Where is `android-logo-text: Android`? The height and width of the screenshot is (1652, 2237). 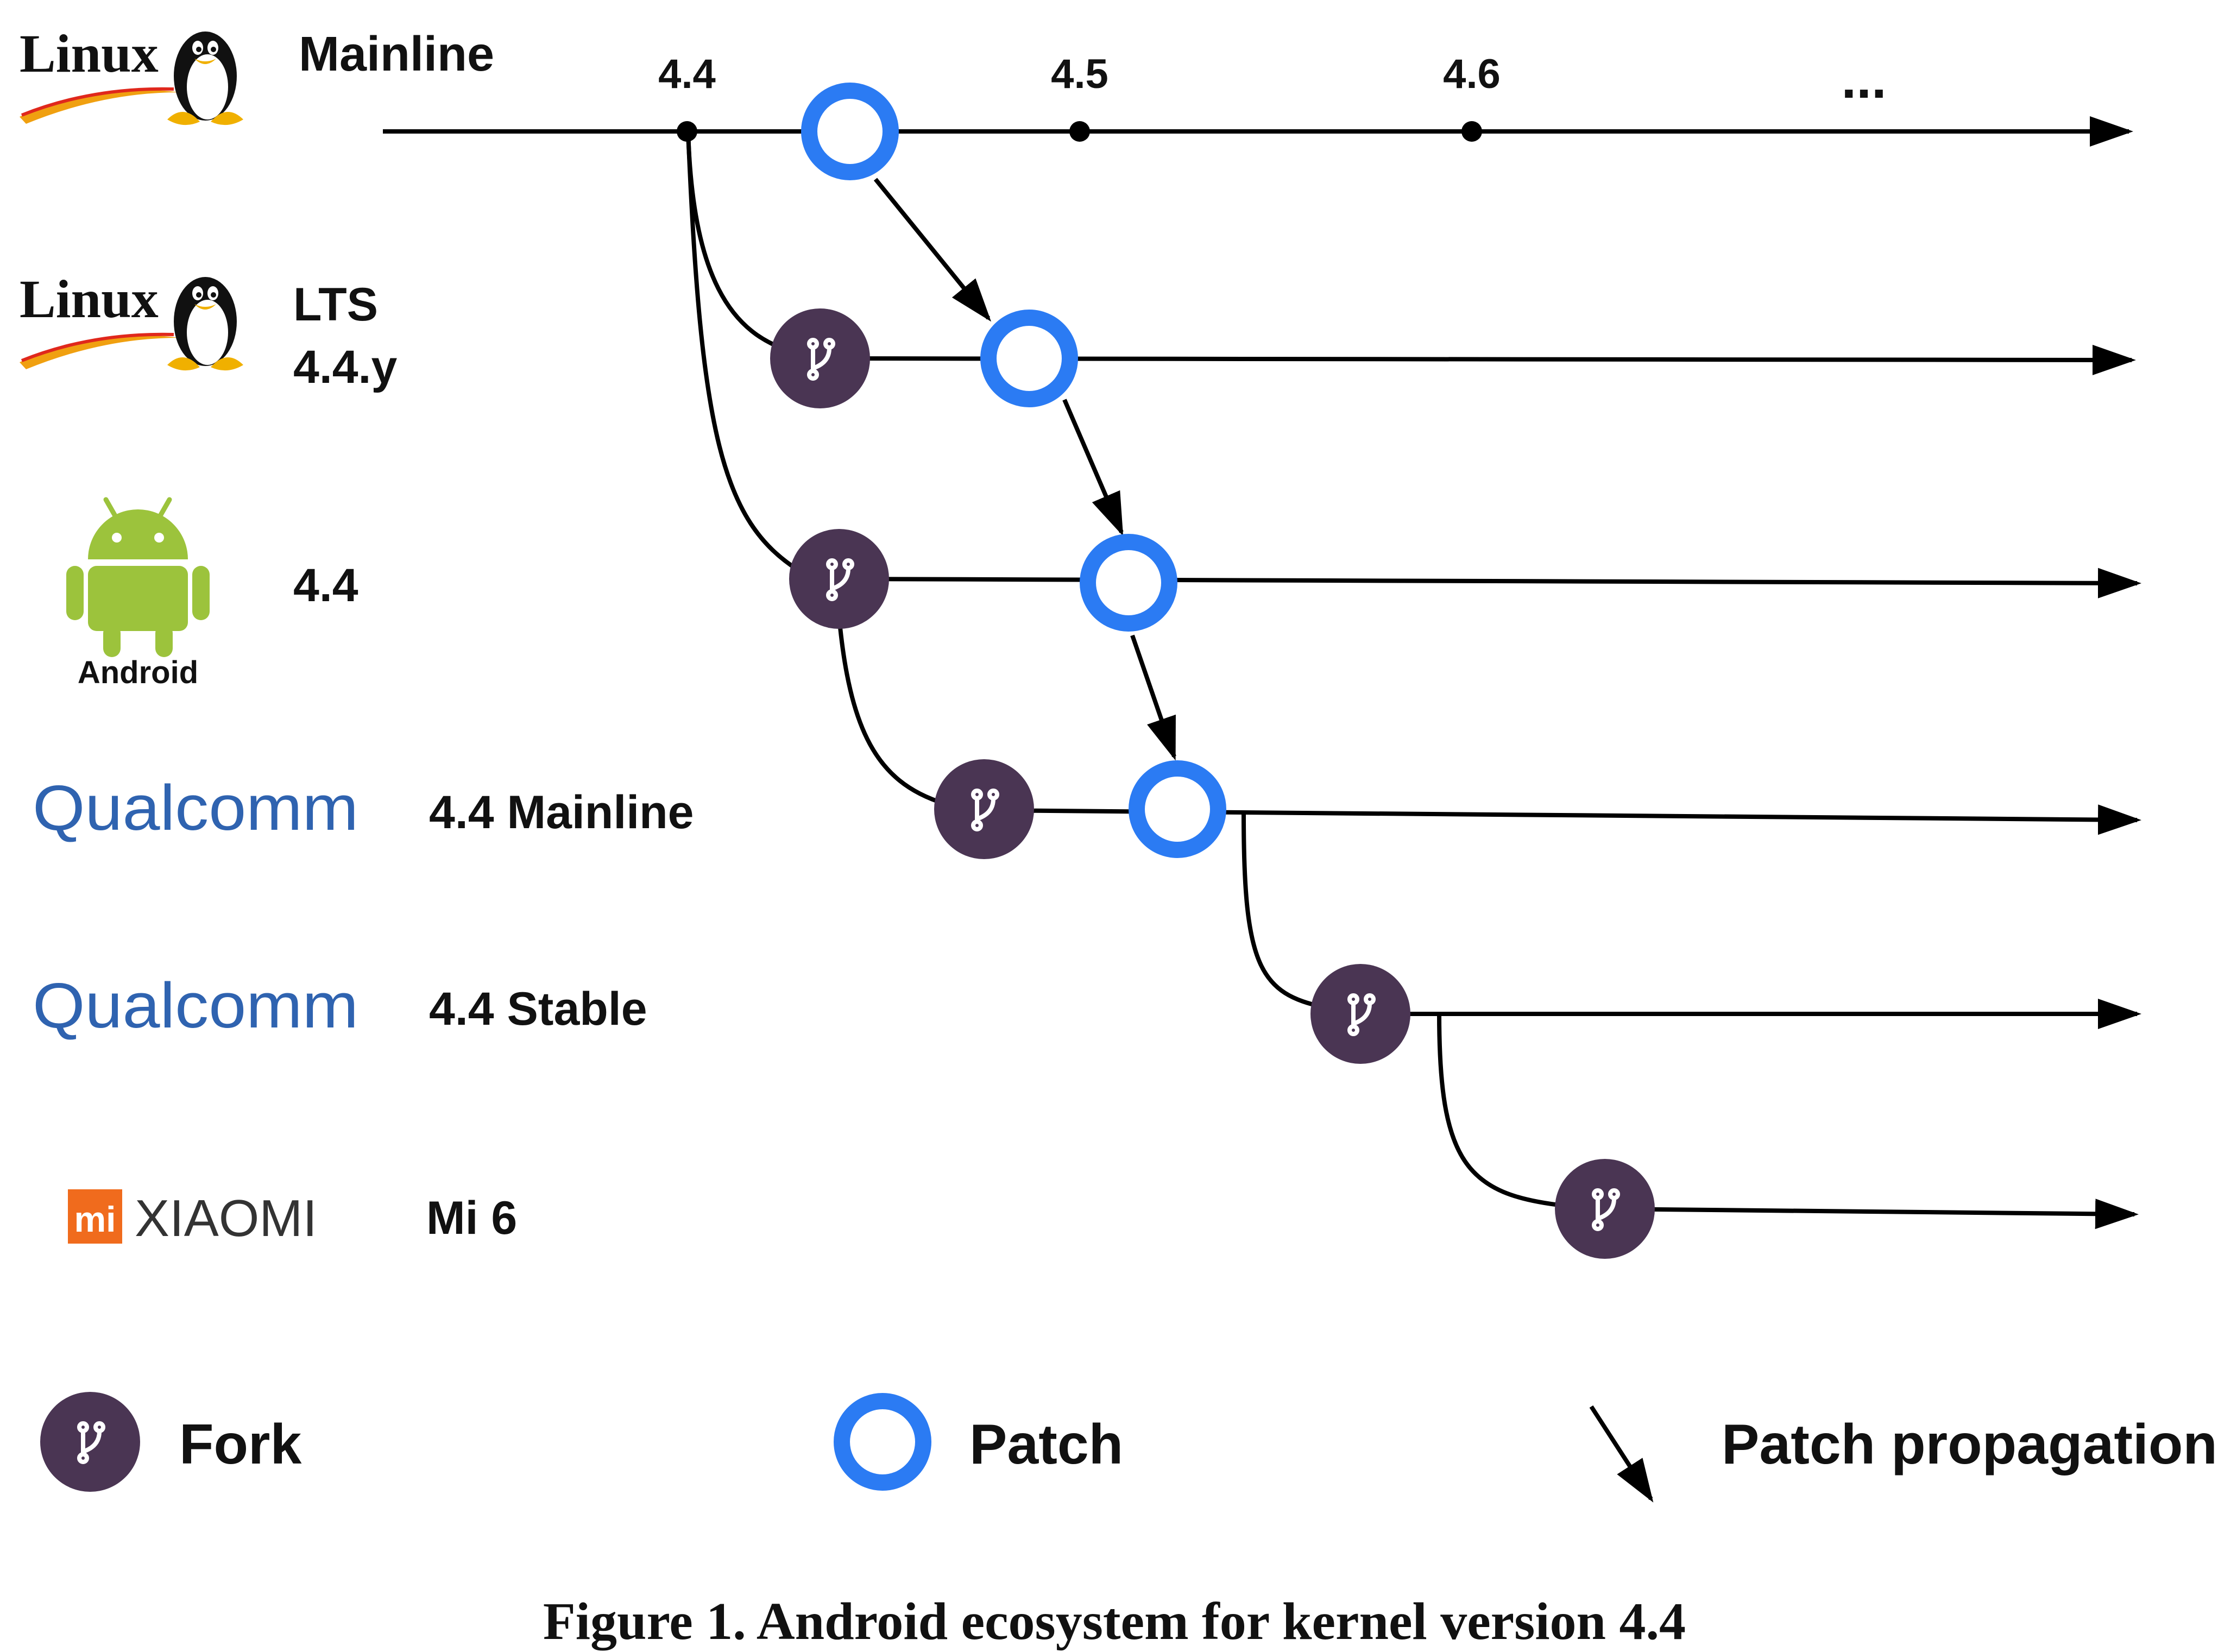
android-logo-text: Android is located at coordinates (138, 672).